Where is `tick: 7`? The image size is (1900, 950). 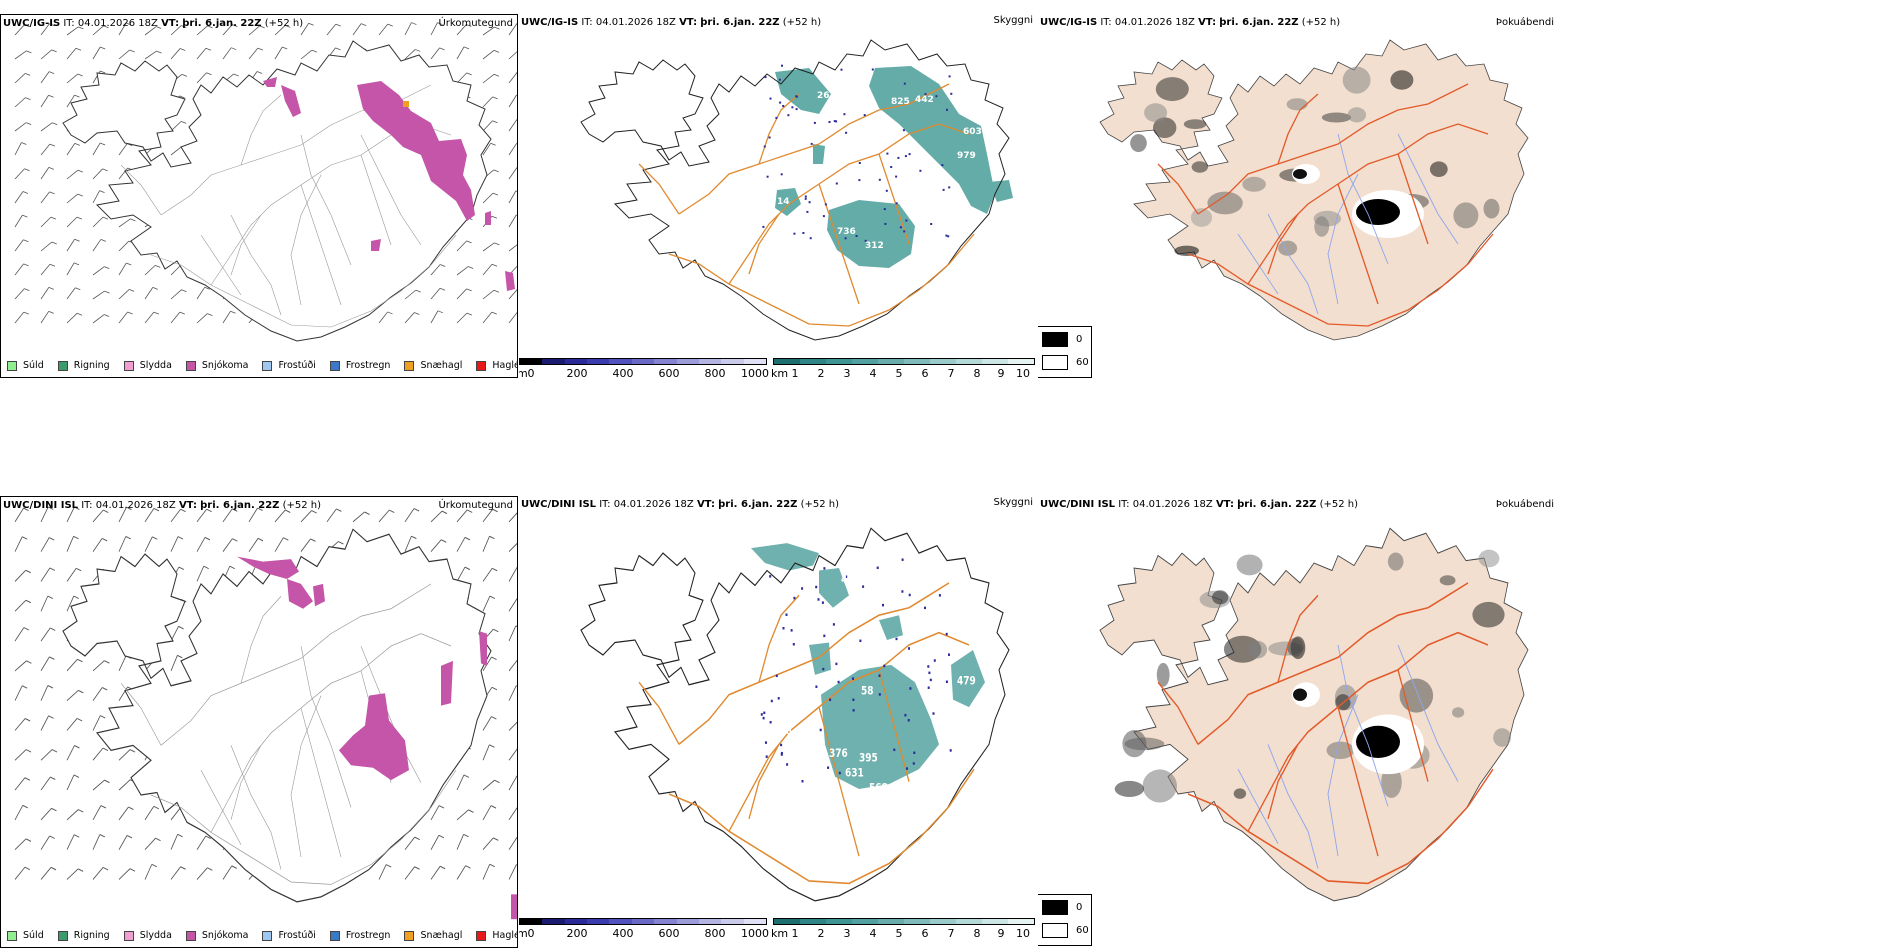
tick: 7 is located at coordinates (951, 933).